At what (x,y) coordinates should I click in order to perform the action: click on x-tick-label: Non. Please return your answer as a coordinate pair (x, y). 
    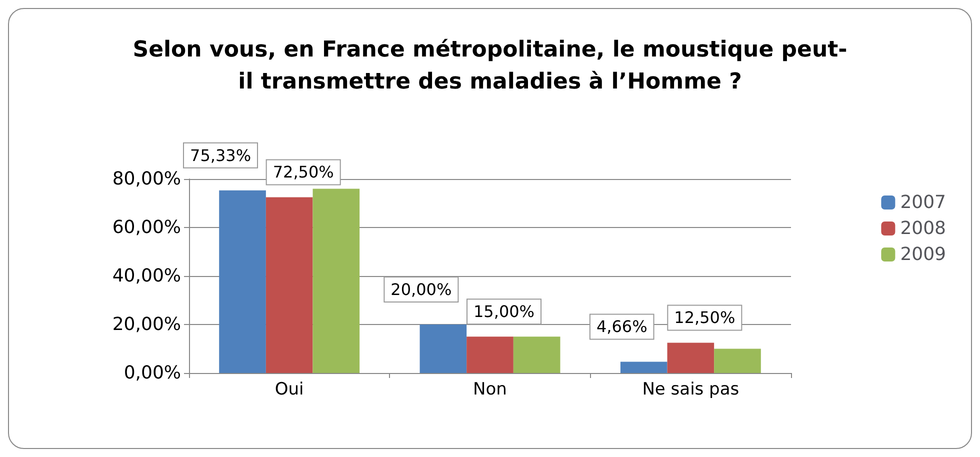
    Looking at the image, I should click on (490, 390).